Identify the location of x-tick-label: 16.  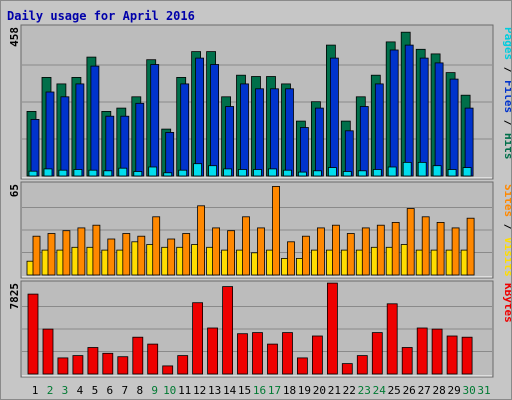
(259, 390).